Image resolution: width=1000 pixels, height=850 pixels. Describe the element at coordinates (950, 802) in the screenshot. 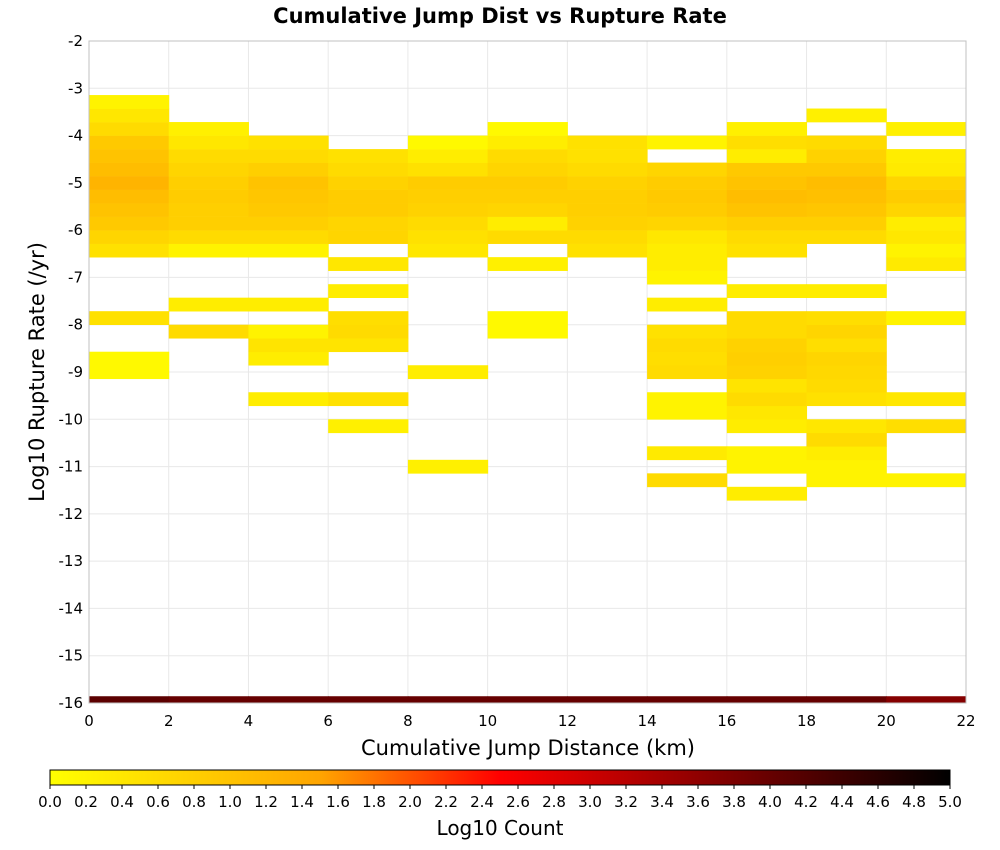

I see `colorbar-tick-label: 5.0` at that location.